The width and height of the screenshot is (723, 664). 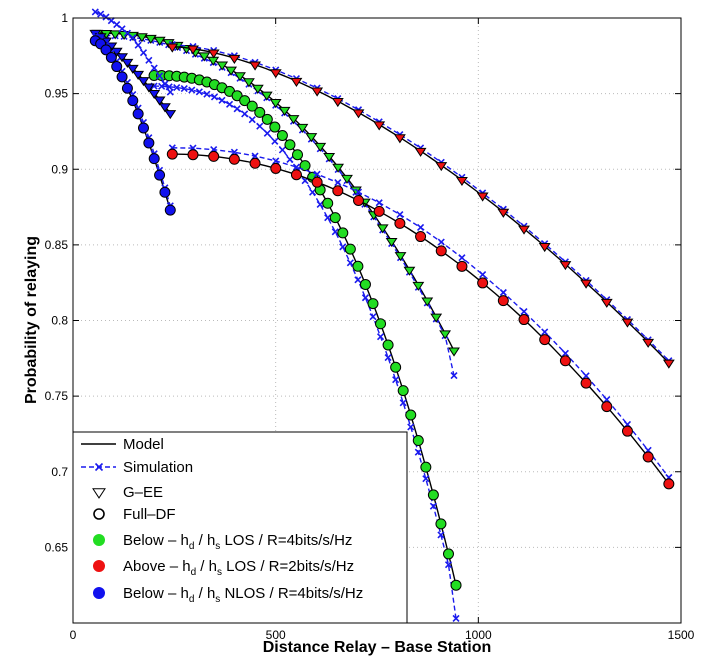 What do you see at coordinates (31, 320) in the screenshot?
I see `y-axis-label: Probability of relaying` at bounding box center [31, 320].